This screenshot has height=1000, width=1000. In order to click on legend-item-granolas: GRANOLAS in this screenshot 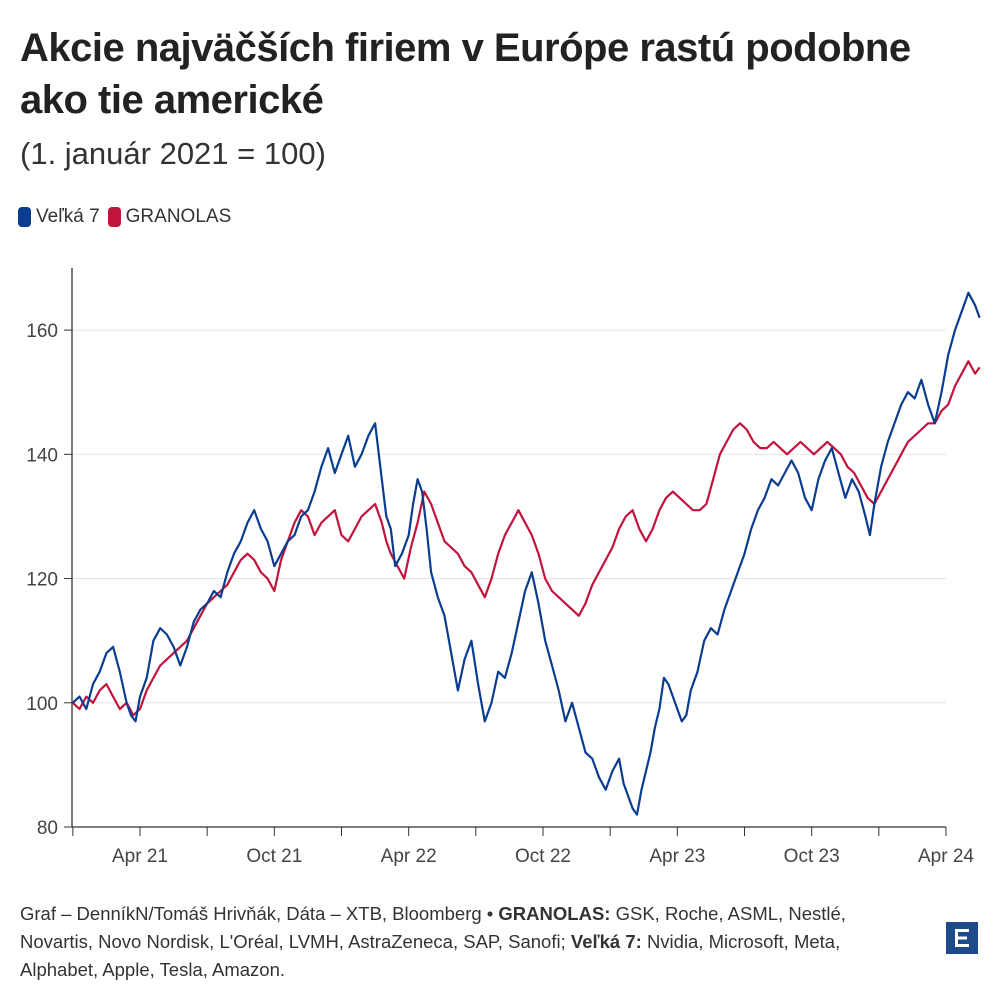, I will do `click(169, 217)`.